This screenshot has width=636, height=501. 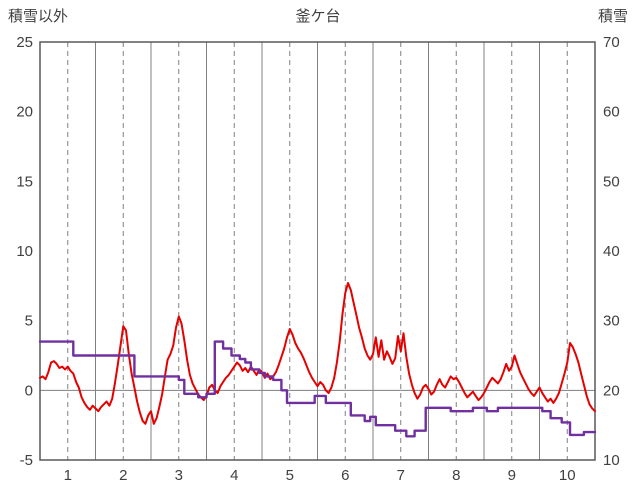 I want to click on right-axis-title: 積雪, so click(x=612, y=16).